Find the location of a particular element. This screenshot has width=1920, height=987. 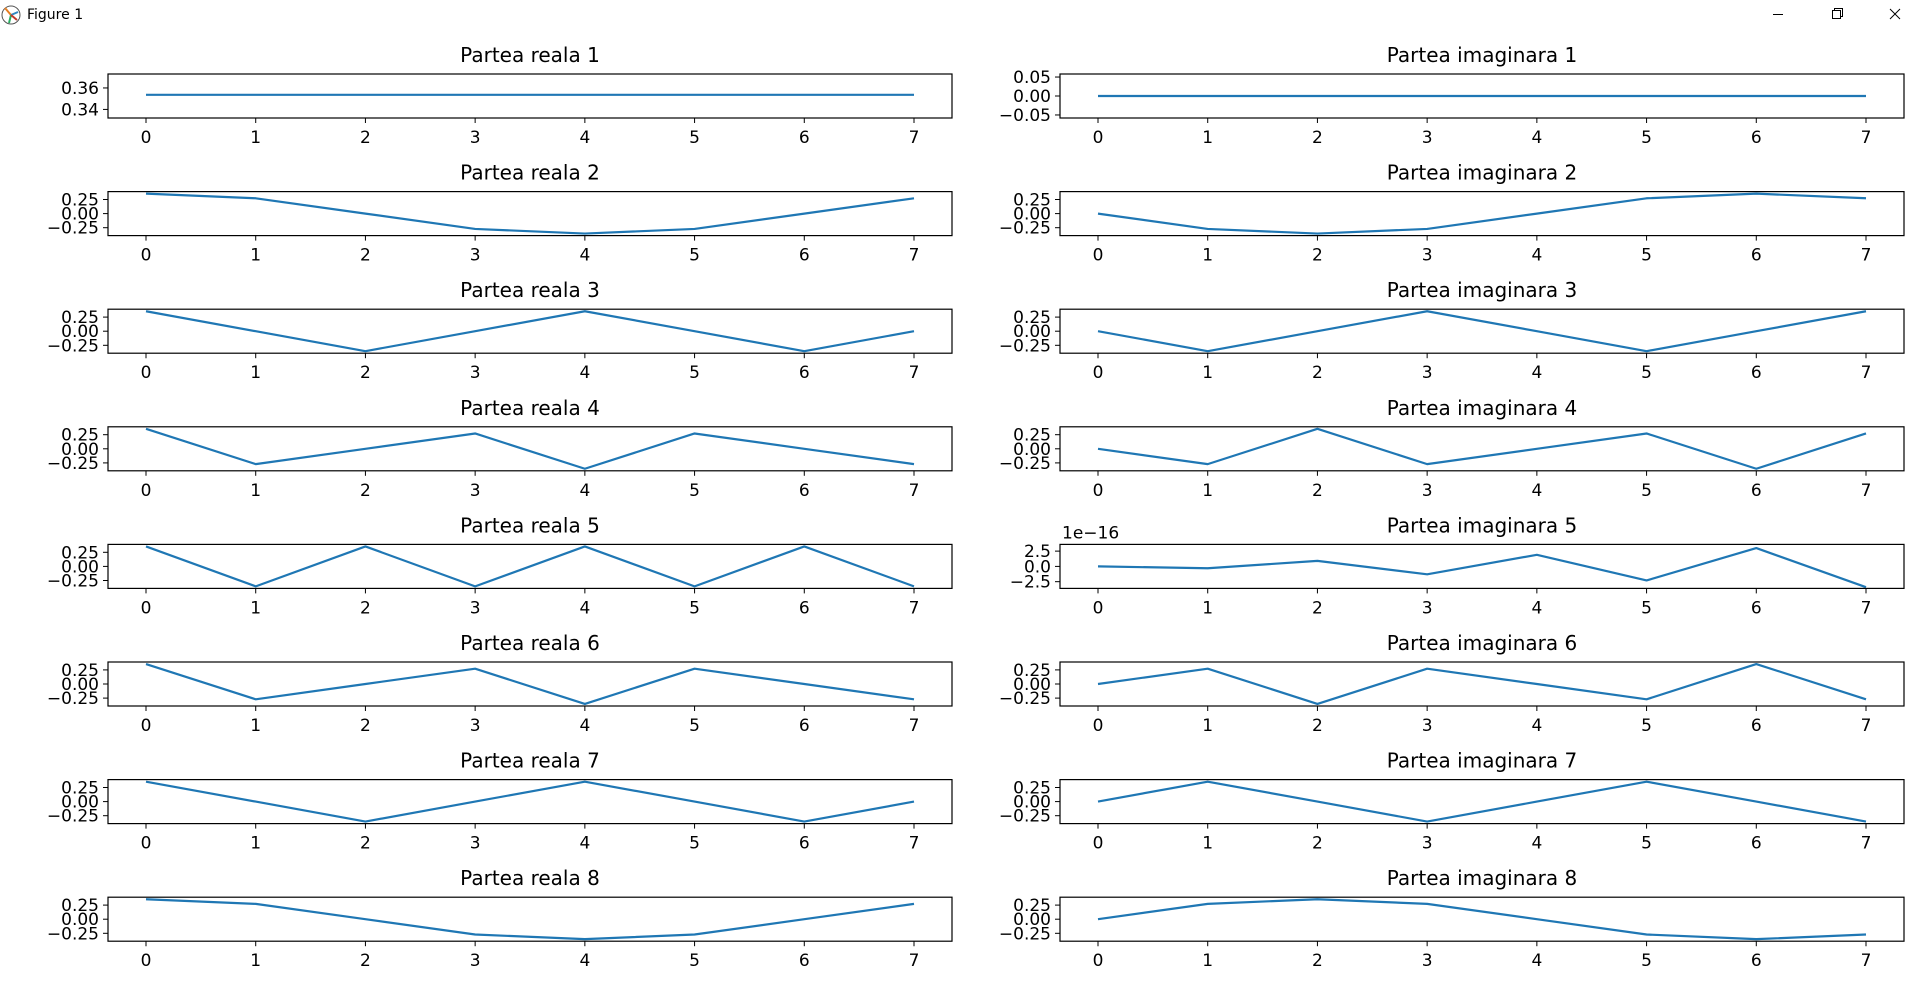

subplot-12: Partea imaginara 6 0 1 2 3 4 5 6 7 −0.250.000.25 is located at coordinates (1452, 683).